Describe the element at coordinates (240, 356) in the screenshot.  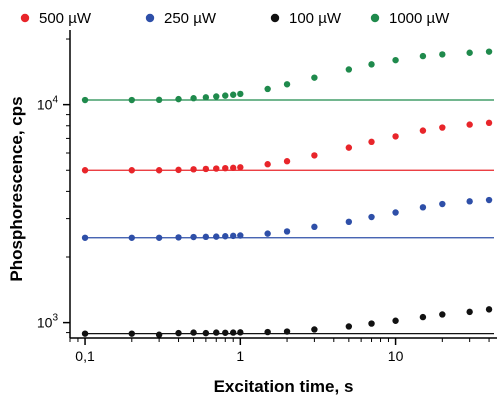
I see `x-tick-label: 1` at that location.